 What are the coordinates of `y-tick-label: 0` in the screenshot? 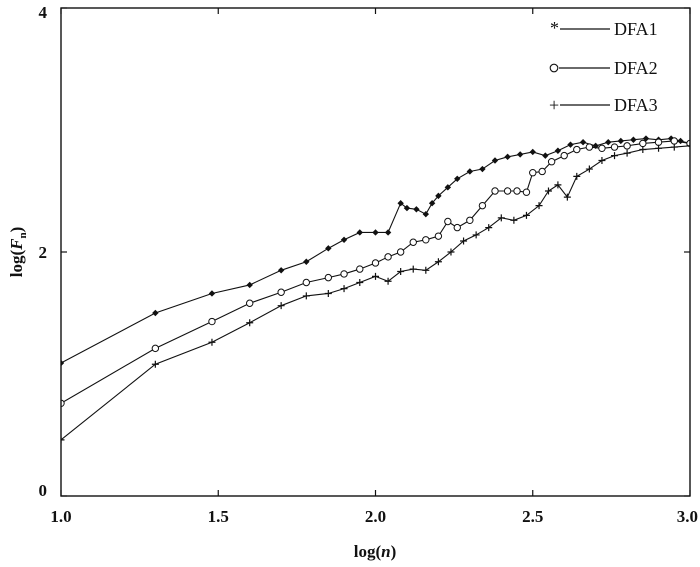 It's located at (43, 490).